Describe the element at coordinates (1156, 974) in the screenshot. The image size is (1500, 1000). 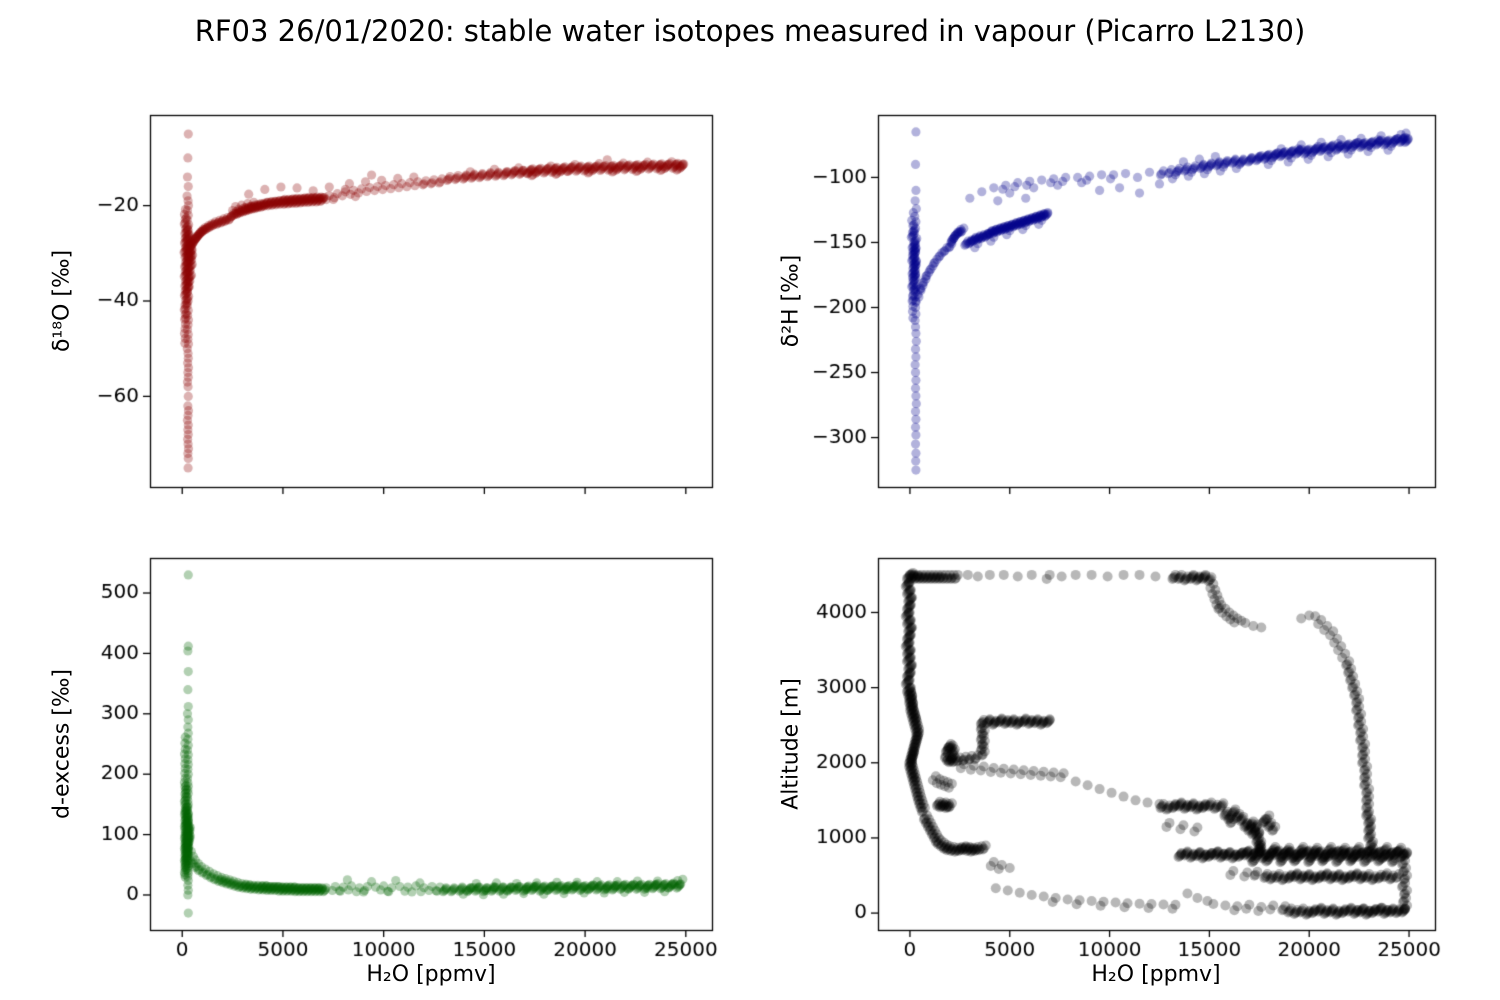
I see `xlabel-h2o-right: H₂O [ppmv]` at that location.